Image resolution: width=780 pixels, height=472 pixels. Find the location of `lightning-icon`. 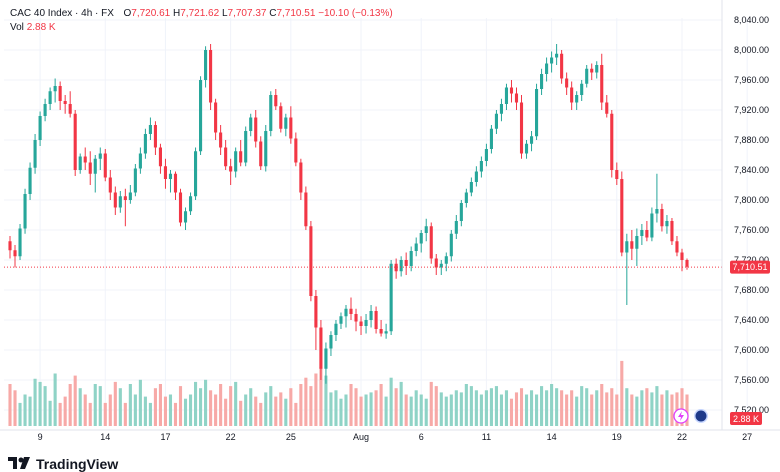

lightning-icon is located at coordinates (681, 416).